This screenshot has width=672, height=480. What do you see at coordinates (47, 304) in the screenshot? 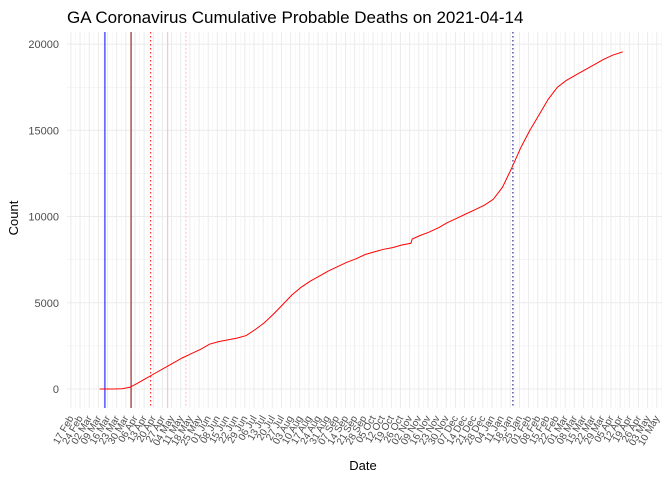
I see `y-tick-label: 5000` at bounding box center [47, 304].